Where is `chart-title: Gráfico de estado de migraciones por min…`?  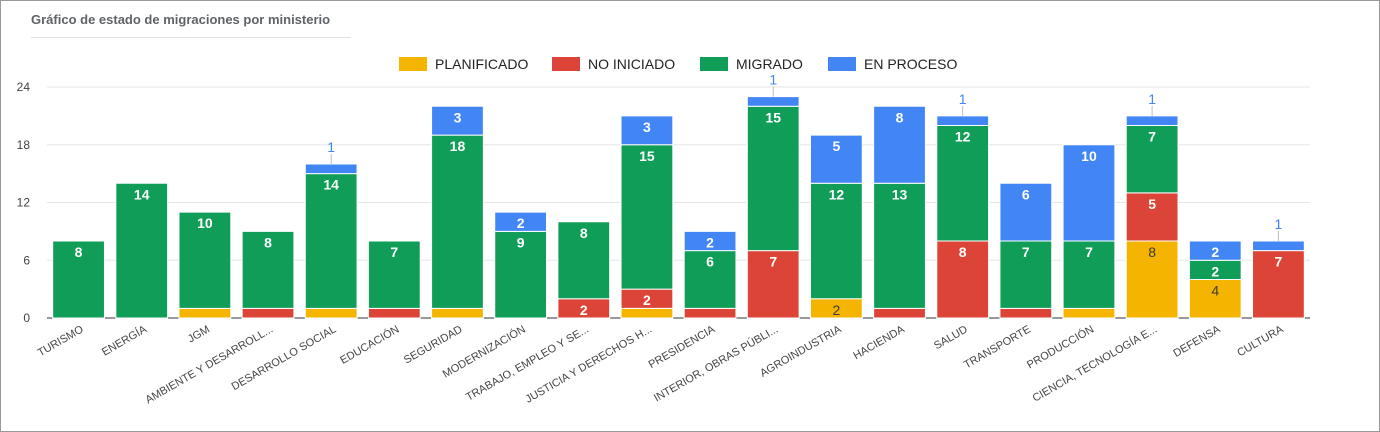
chart-title: Gráfico de estado de migraciones por min… is located at coordinates (181, 19).